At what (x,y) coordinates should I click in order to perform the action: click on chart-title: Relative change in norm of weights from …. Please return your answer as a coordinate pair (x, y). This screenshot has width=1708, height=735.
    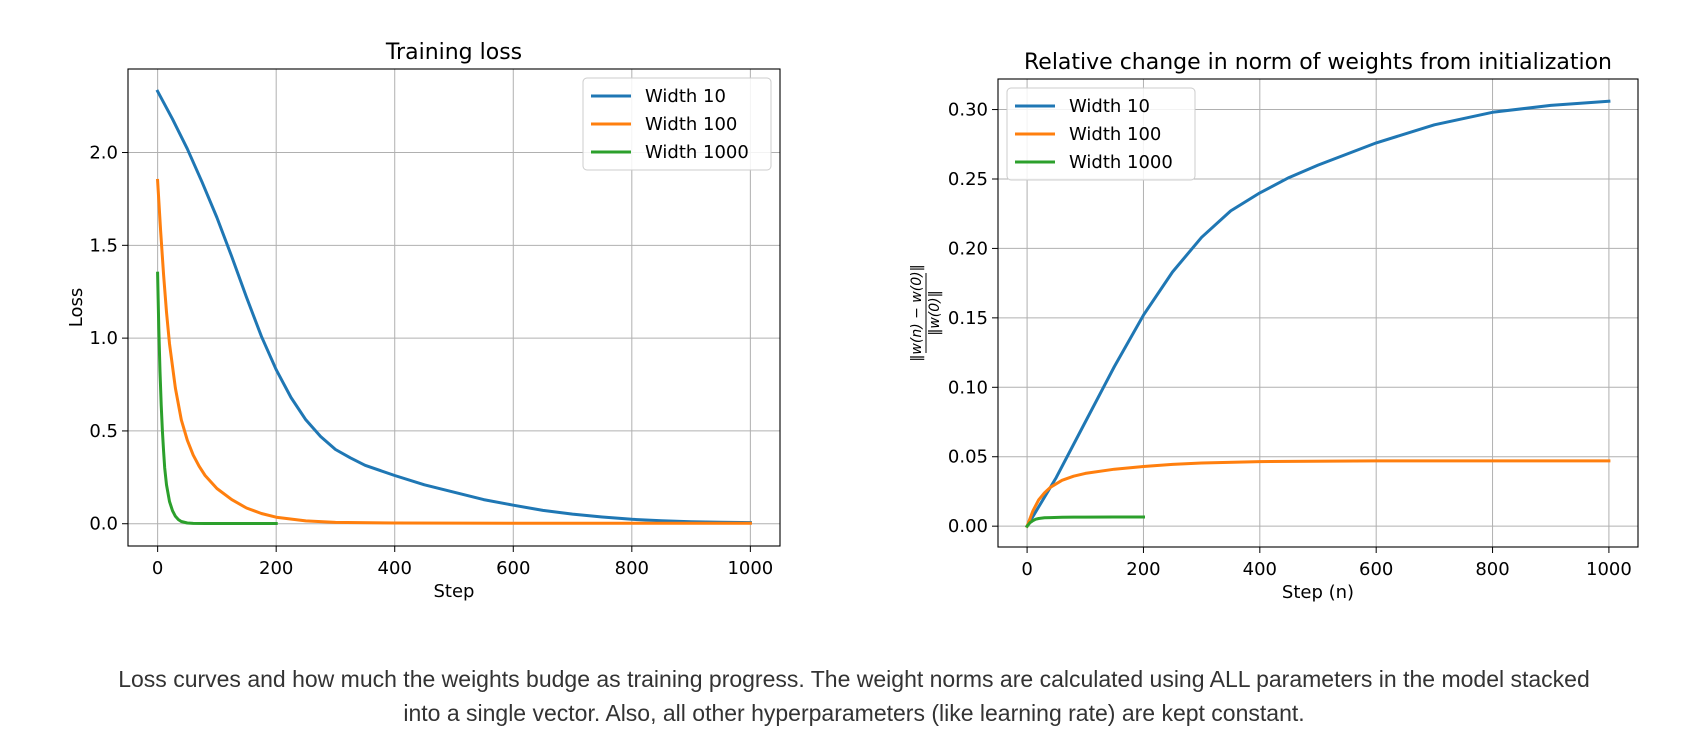
    Looking at the image, I should click on (1318, 62).